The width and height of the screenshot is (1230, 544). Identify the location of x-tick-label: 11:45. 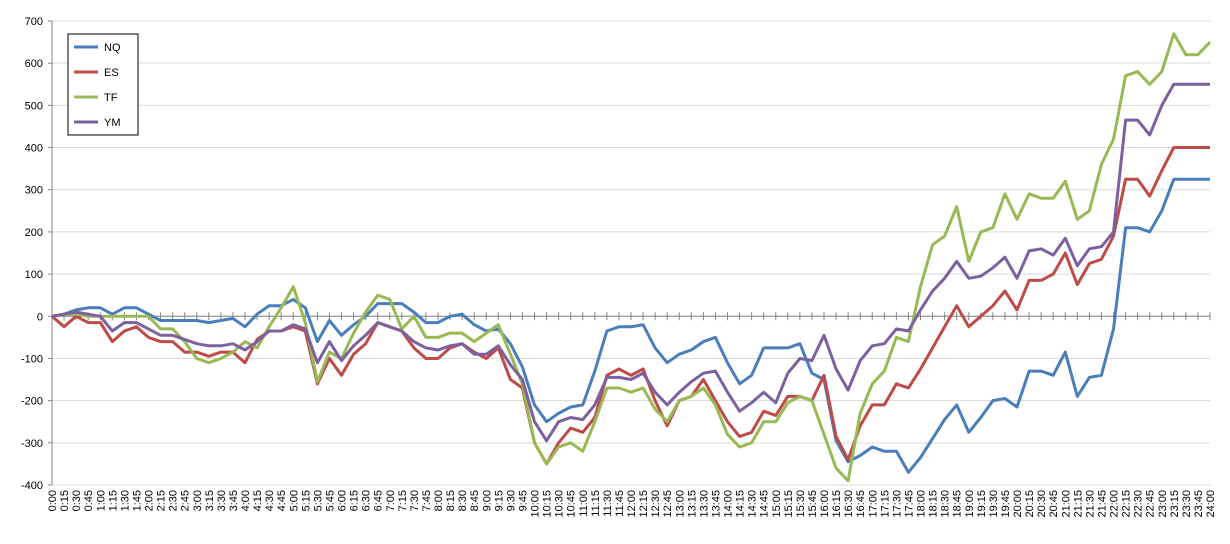
(620, 503).